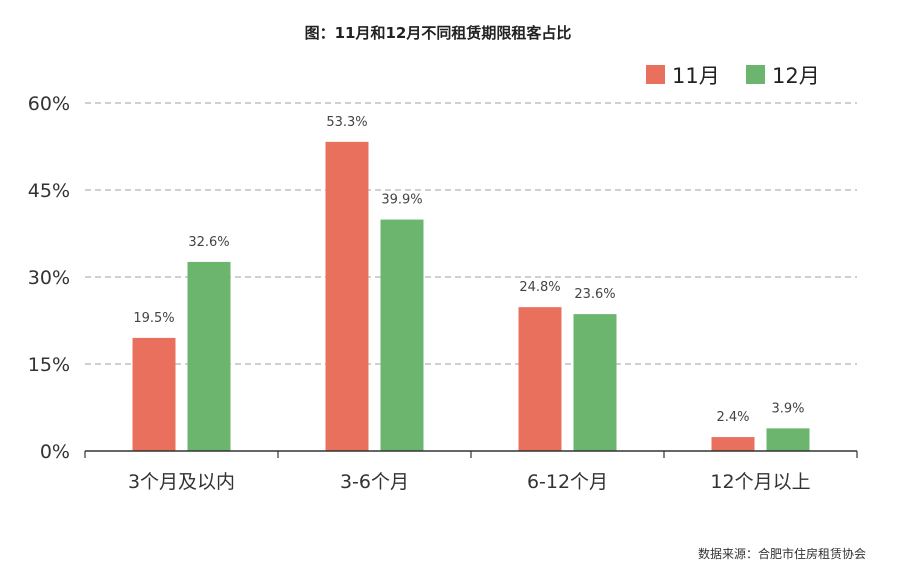 This screenshot has height=571, width=900. I want to click on y-tick-label: 30%, so click(49, 278).